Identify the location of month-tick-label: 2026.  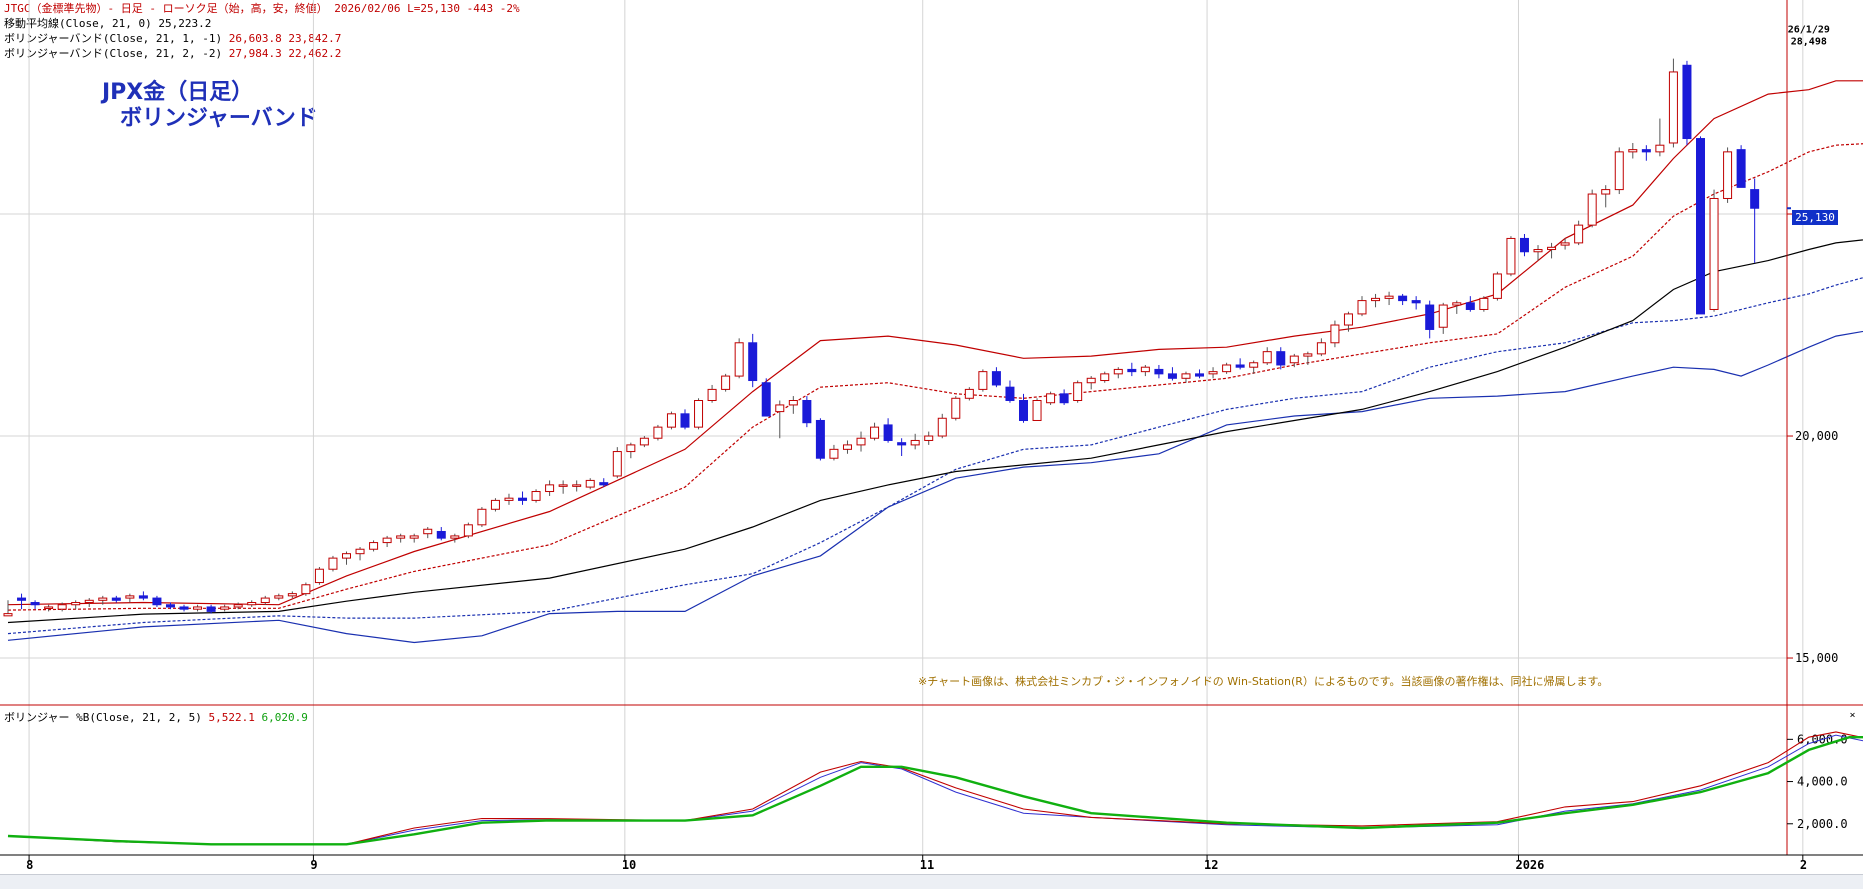
(1529, 865).